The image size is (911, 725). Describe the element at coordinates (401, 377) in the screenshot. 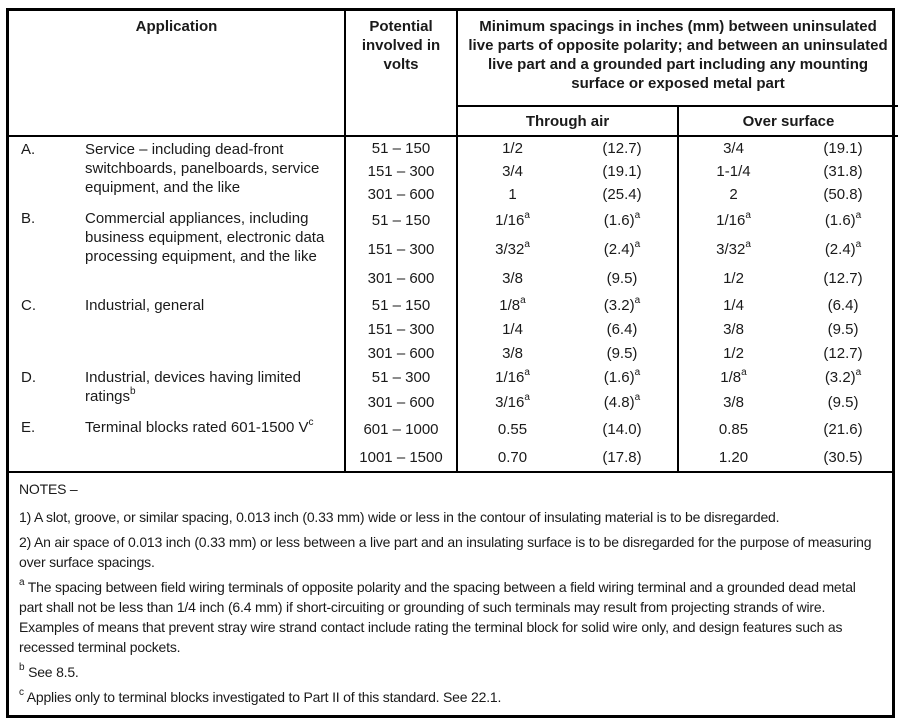

I see `volts-range-cell: 51 – 300` at that location.